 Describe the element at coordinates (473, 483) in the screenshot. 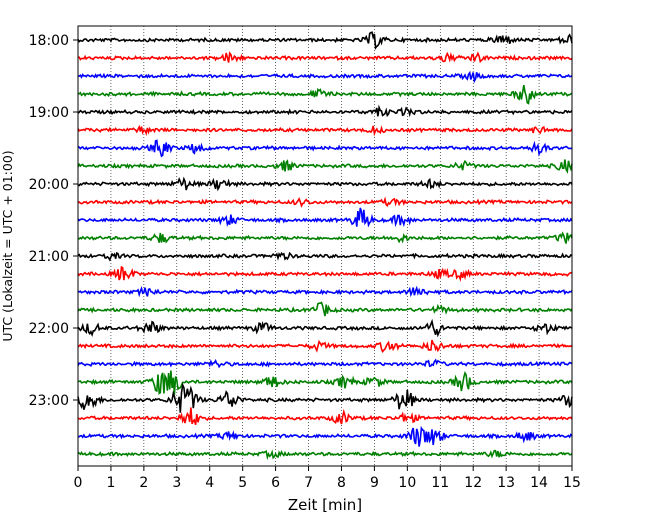

I see `x-tick-label: 12` at that location.